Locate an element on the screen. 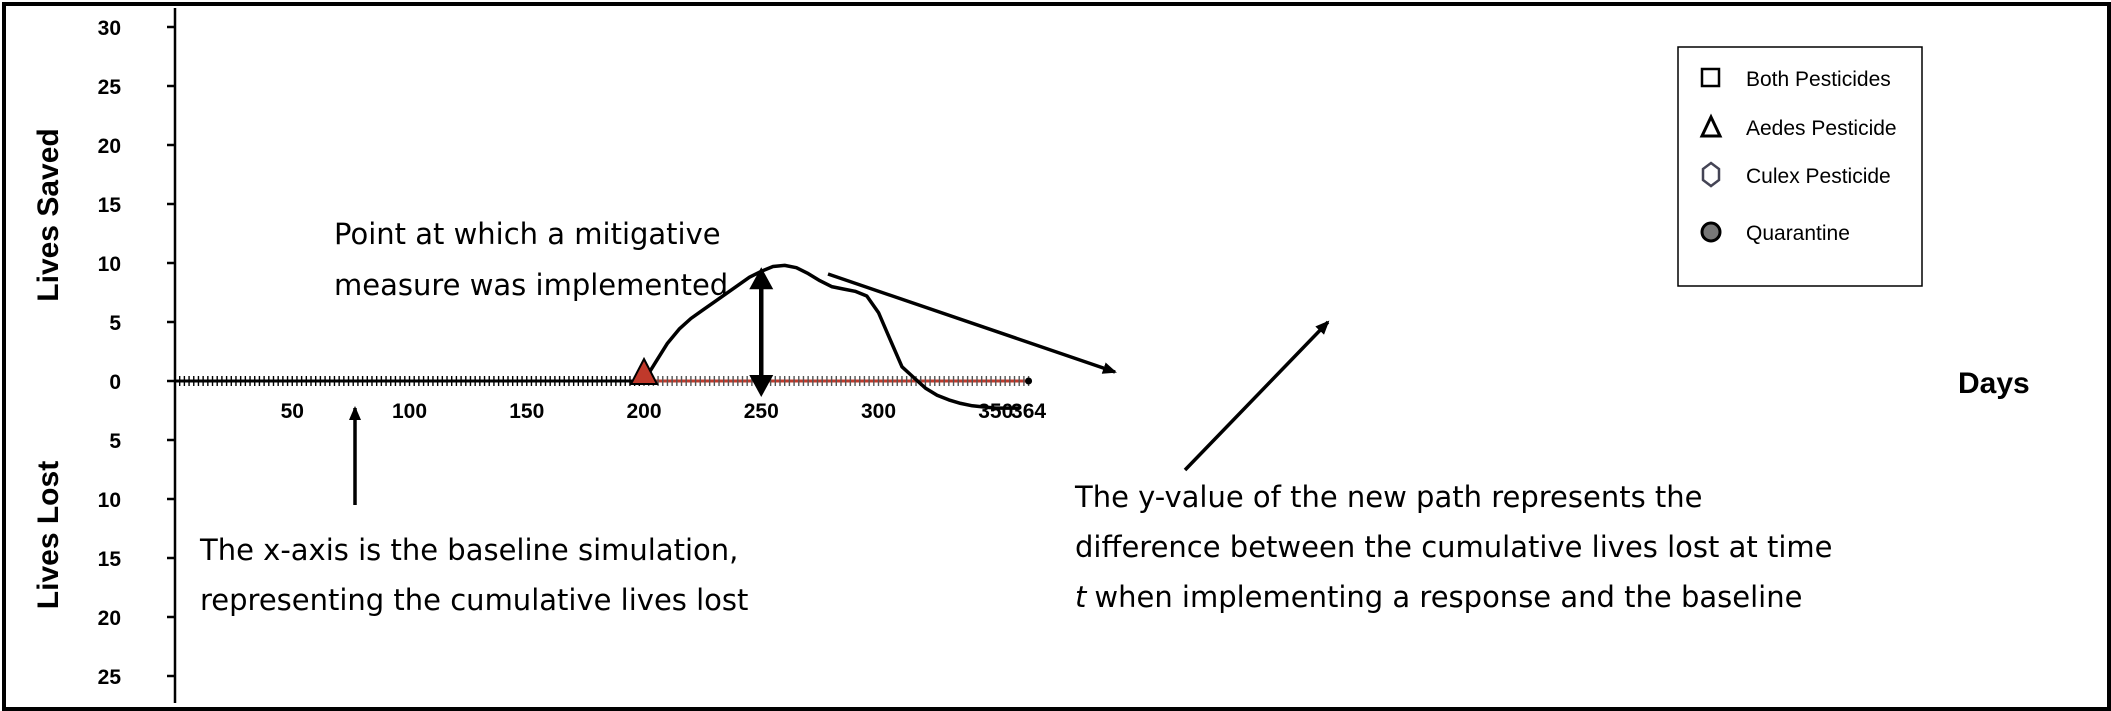  intervention-triangle-marker is located at coordinates (644, 370).